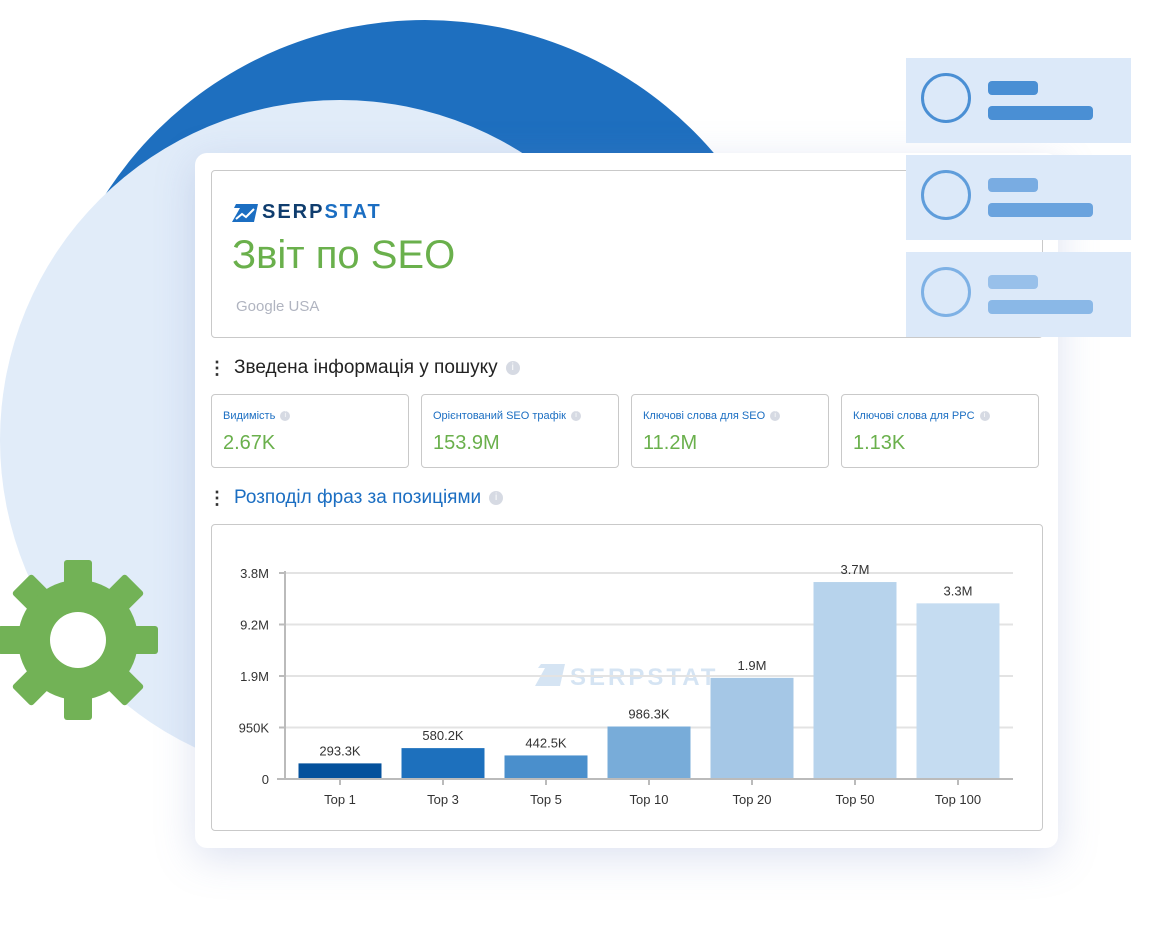 The height and width of the screenshot is (945, 1152). Describe the element at coordinates (340, 799) in the screenshot. I see `x-tick-label: Top 1` at that location.